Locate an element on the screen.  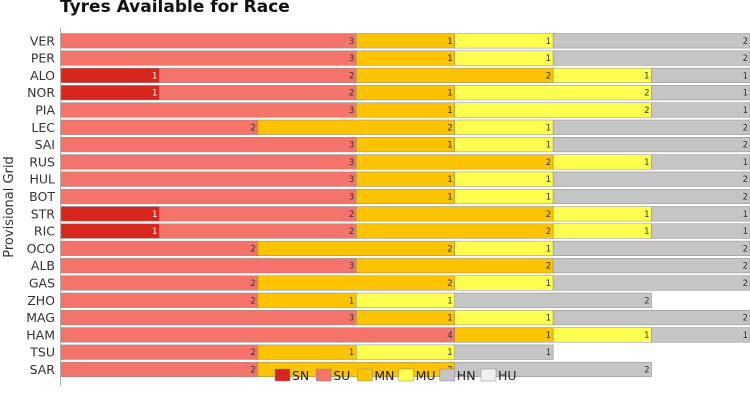
legend-swatch-sn is located at coordinates (282, 375).